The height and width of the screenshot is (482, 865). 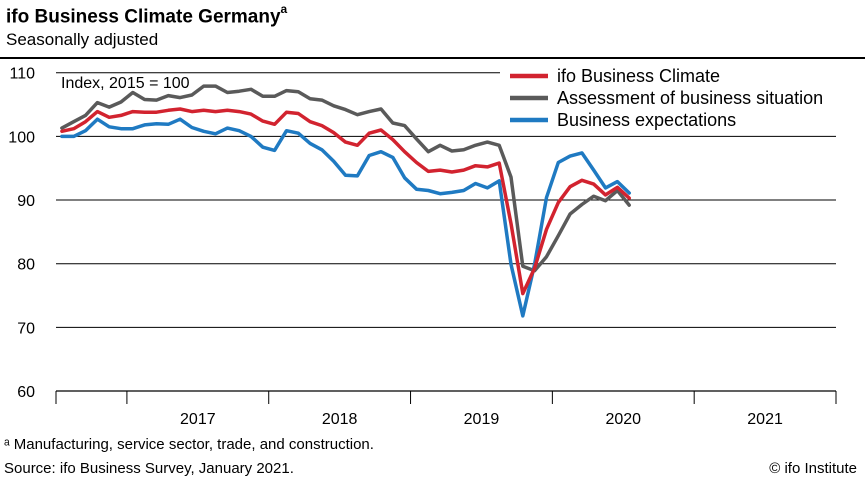 I want to click on legend-label-1: Assessment of business situation, so click(x=690, y=98).